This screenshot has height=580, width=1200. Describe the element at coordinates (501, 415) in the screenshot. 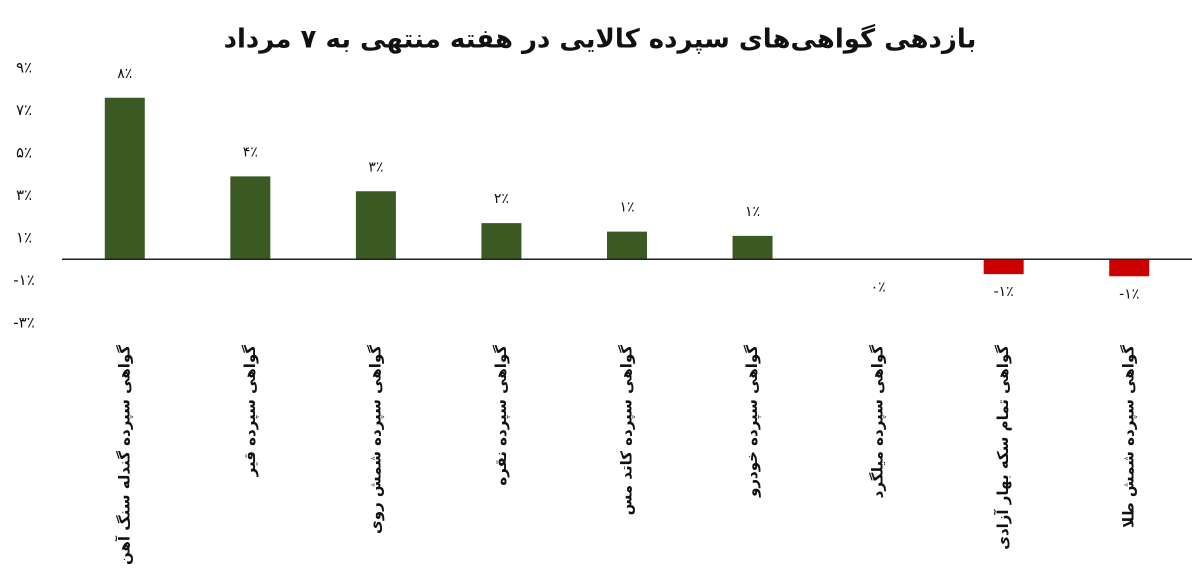

I see `x-tick-label: گواهی سپرده نقره` at that location.